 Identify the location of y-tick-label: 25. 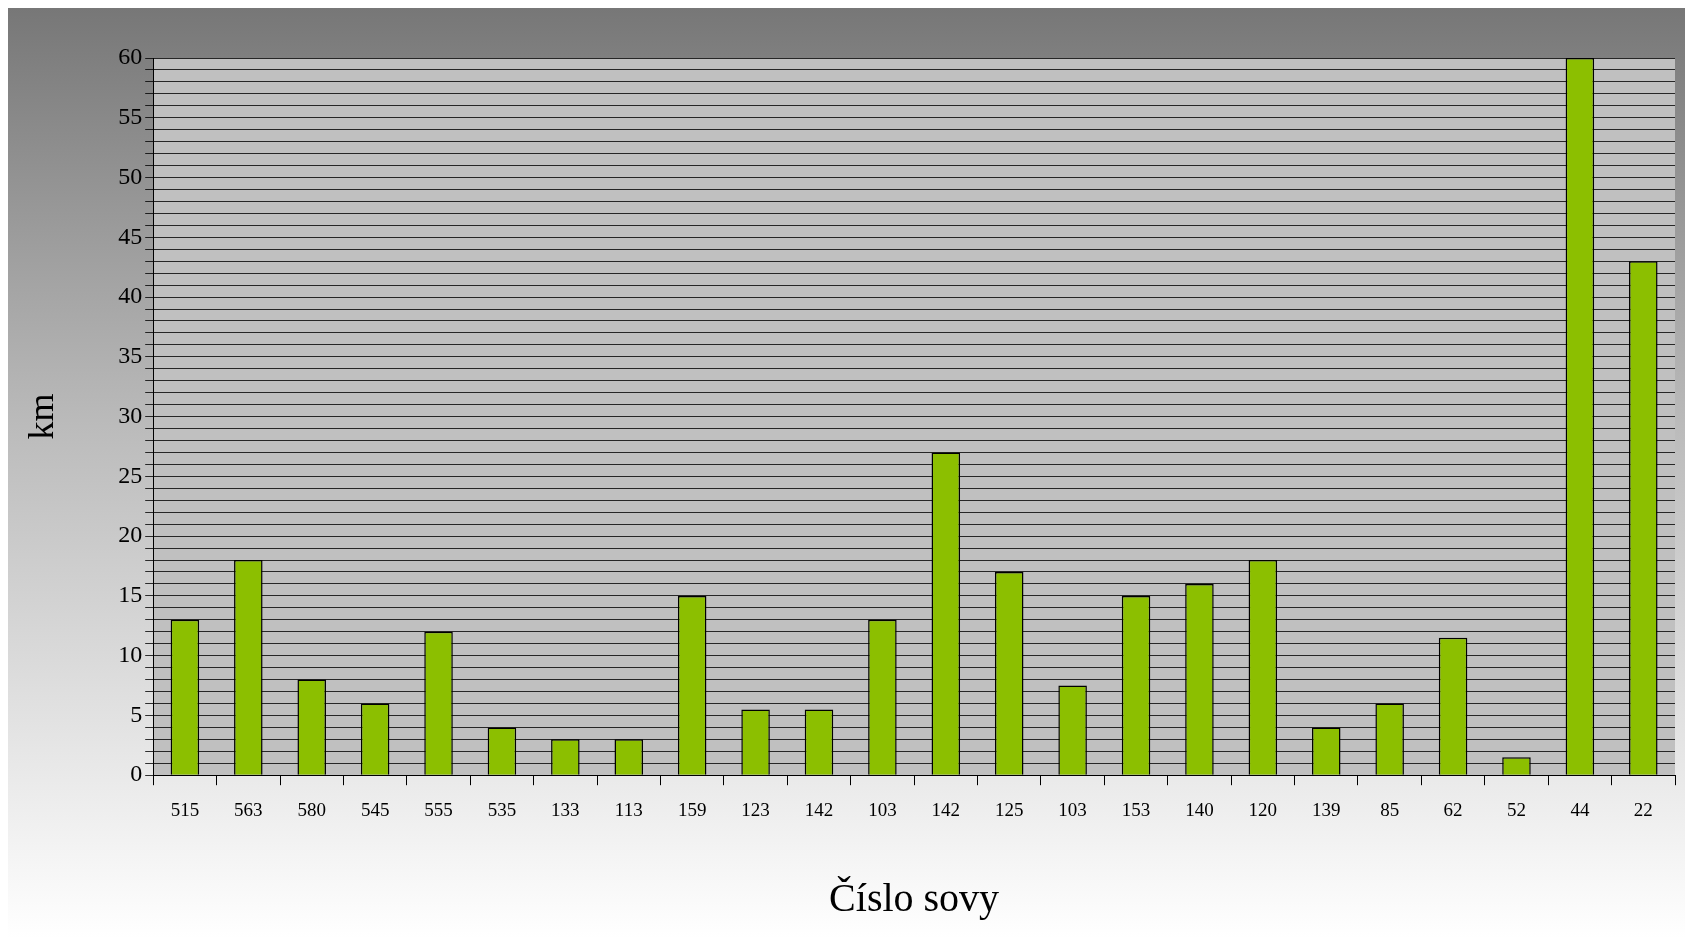
(130, 474).